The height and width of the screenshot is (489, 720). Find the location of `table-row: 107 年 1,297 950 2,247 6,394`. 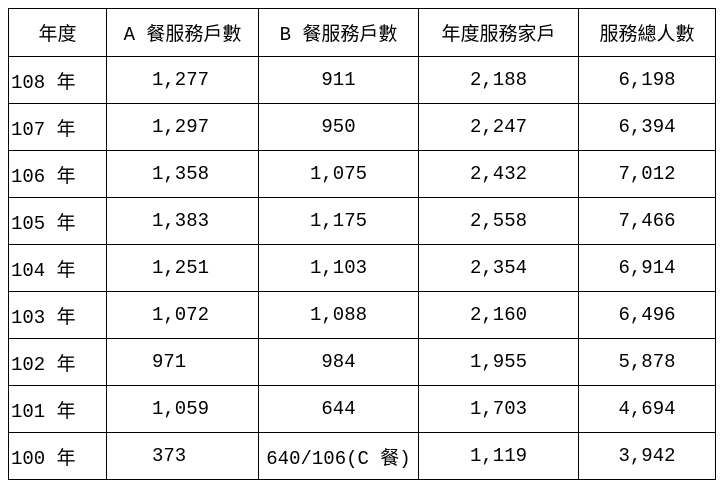

table-row: 107 年 1,297 950 2,247 6,394 is located at coordinates (362, 127).